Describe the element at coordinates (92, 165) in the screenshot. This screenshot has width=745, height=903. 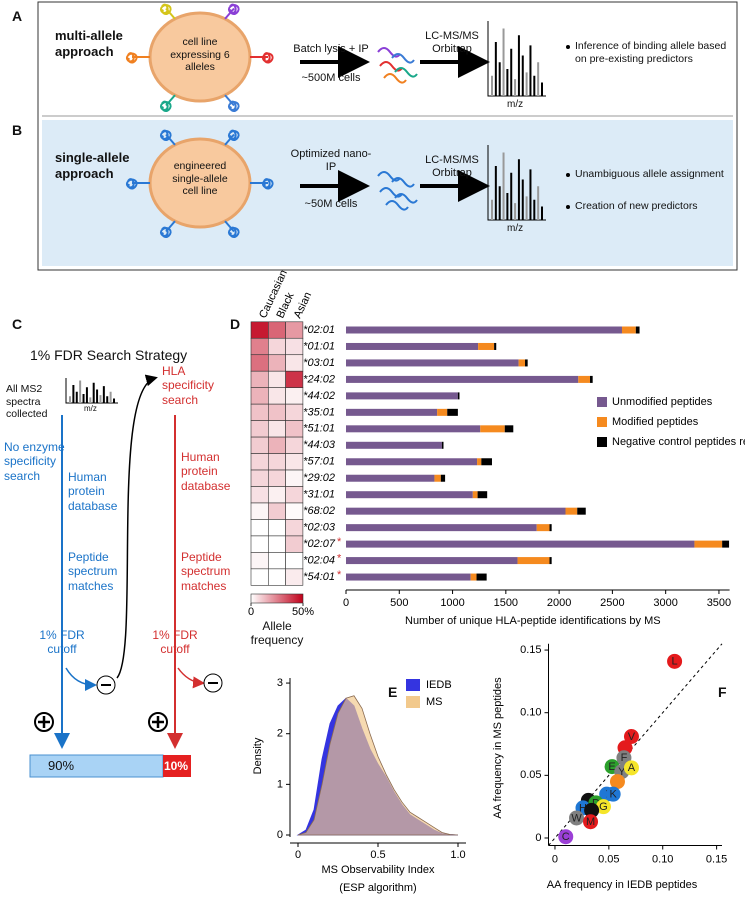
I see `approach-label: single-allele approach` at that location.